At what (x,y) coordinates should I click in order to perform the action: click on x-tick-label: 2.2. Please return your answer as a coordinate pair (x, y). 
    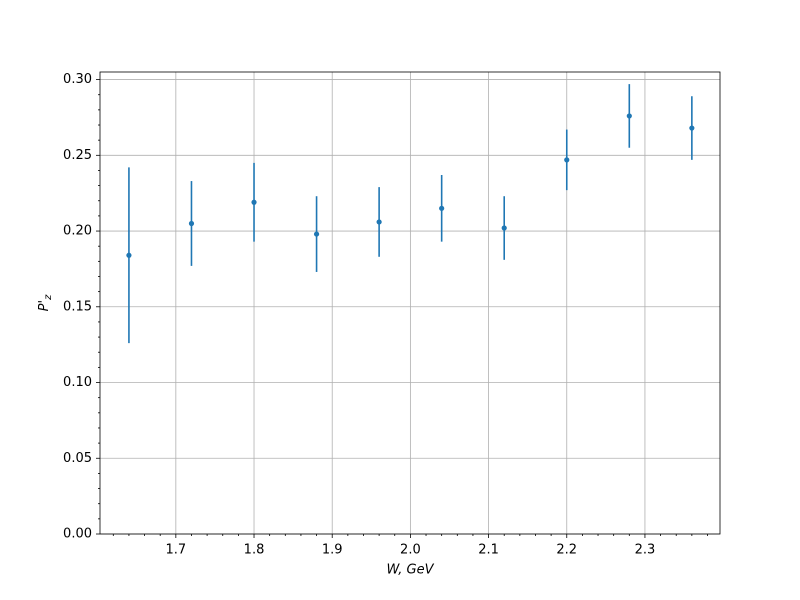
    Looking at the image, I should click on (566, 550).